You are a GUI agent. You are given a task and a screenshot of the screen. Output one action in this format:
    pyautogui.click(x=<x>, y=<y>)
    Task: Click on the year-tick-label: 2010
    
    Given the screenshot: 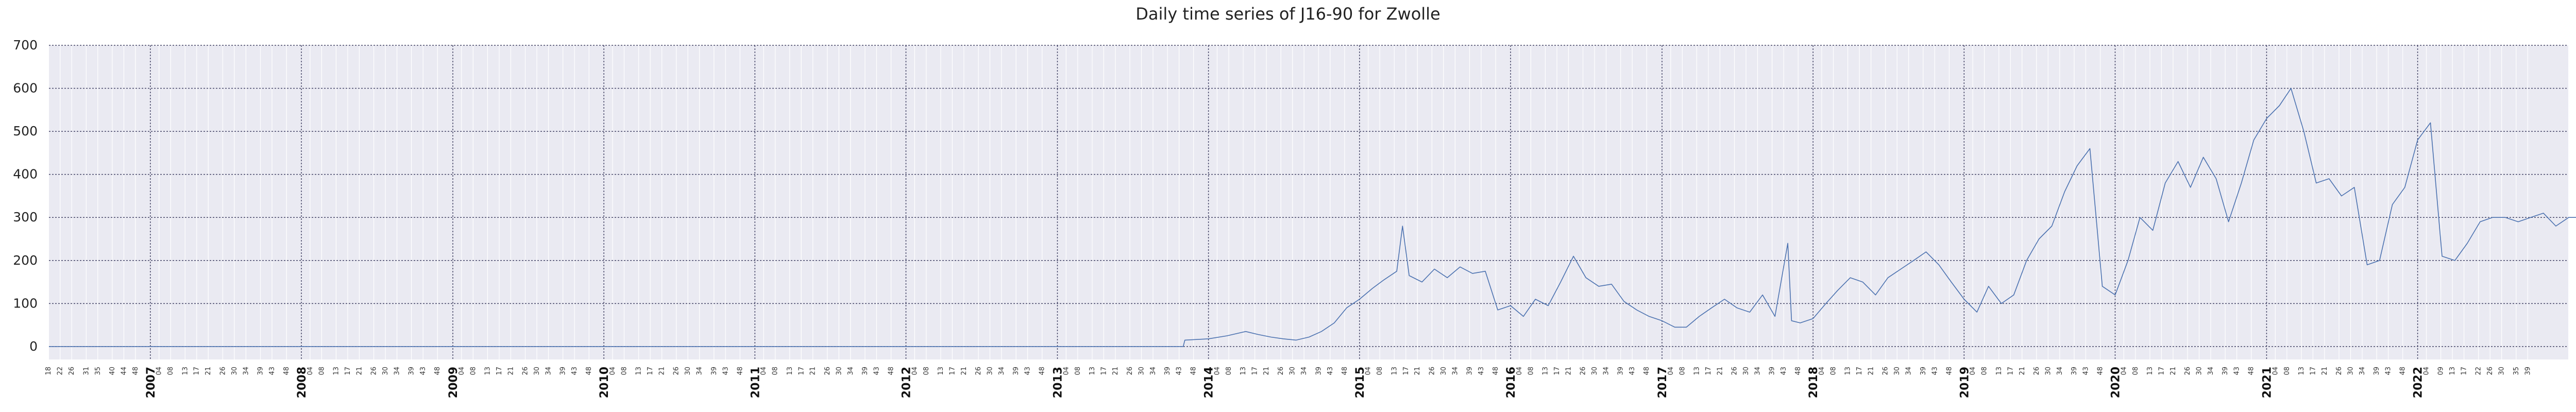 What is the action you would take?
    pyautogui.click(x=604, y=382)
    